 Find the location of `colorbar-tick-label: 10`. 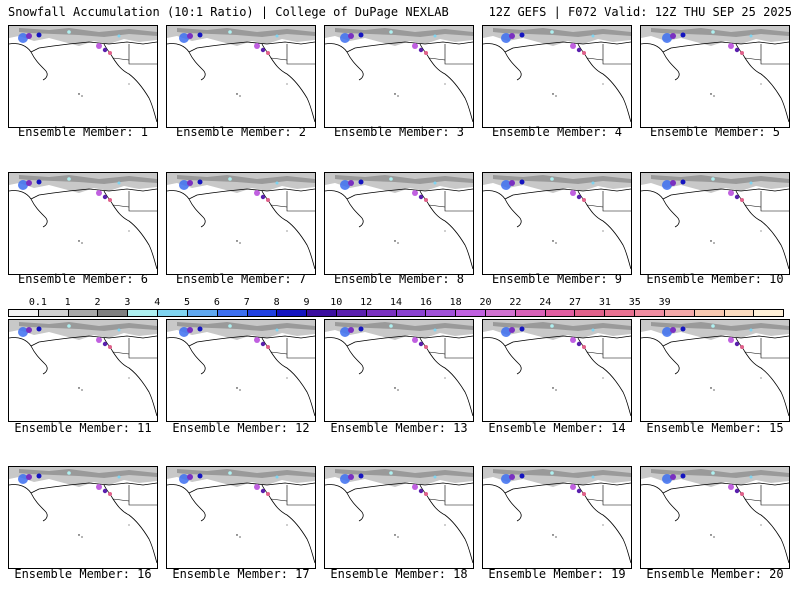

colorbar-tick-label: 10 is located at coordinates (336, 302).